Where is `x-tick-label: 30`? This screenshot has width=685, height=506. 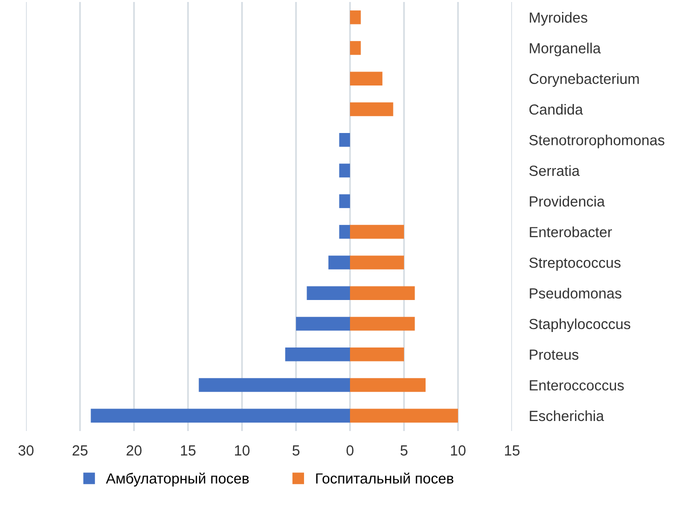 x-tick-label: 30 is located at coordinates (26, 450).